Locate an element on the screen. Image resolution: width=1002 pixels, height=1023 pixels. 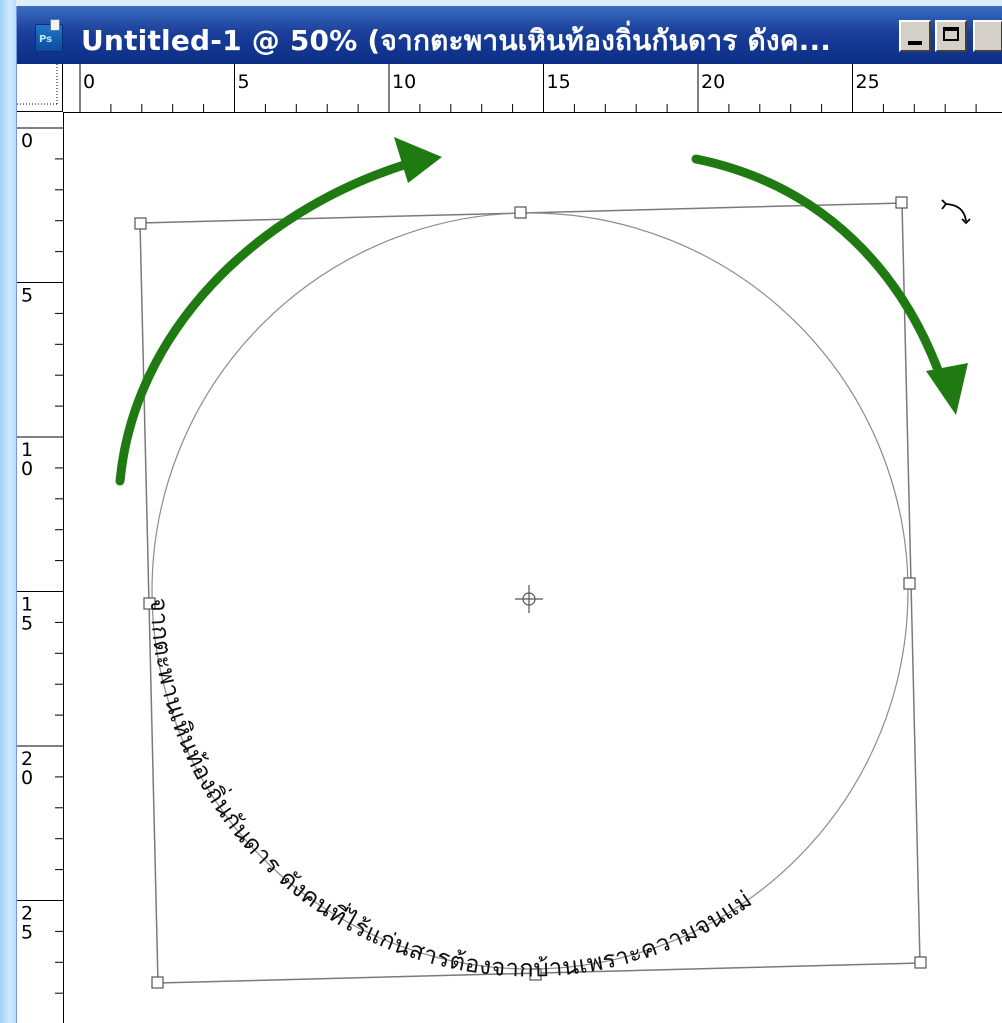
ruler-label-15: 15 is located at coordinates (559, 82).